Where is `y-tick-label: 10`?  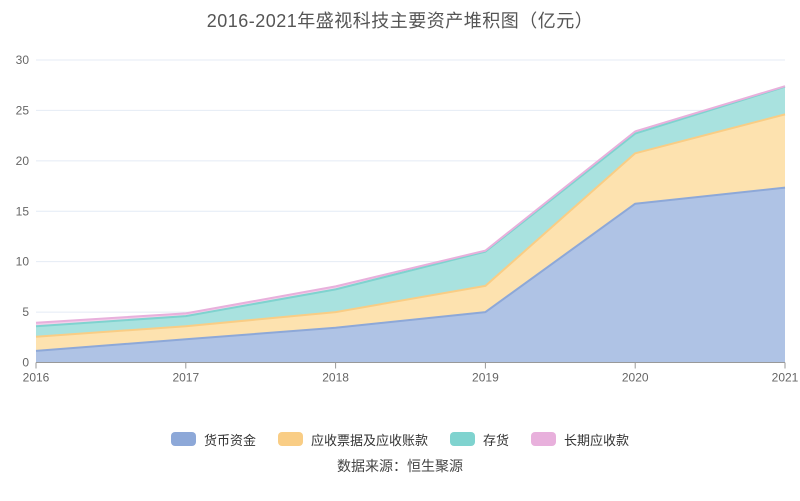 y-tick-label: 10 is located at coordinates (23, 262).